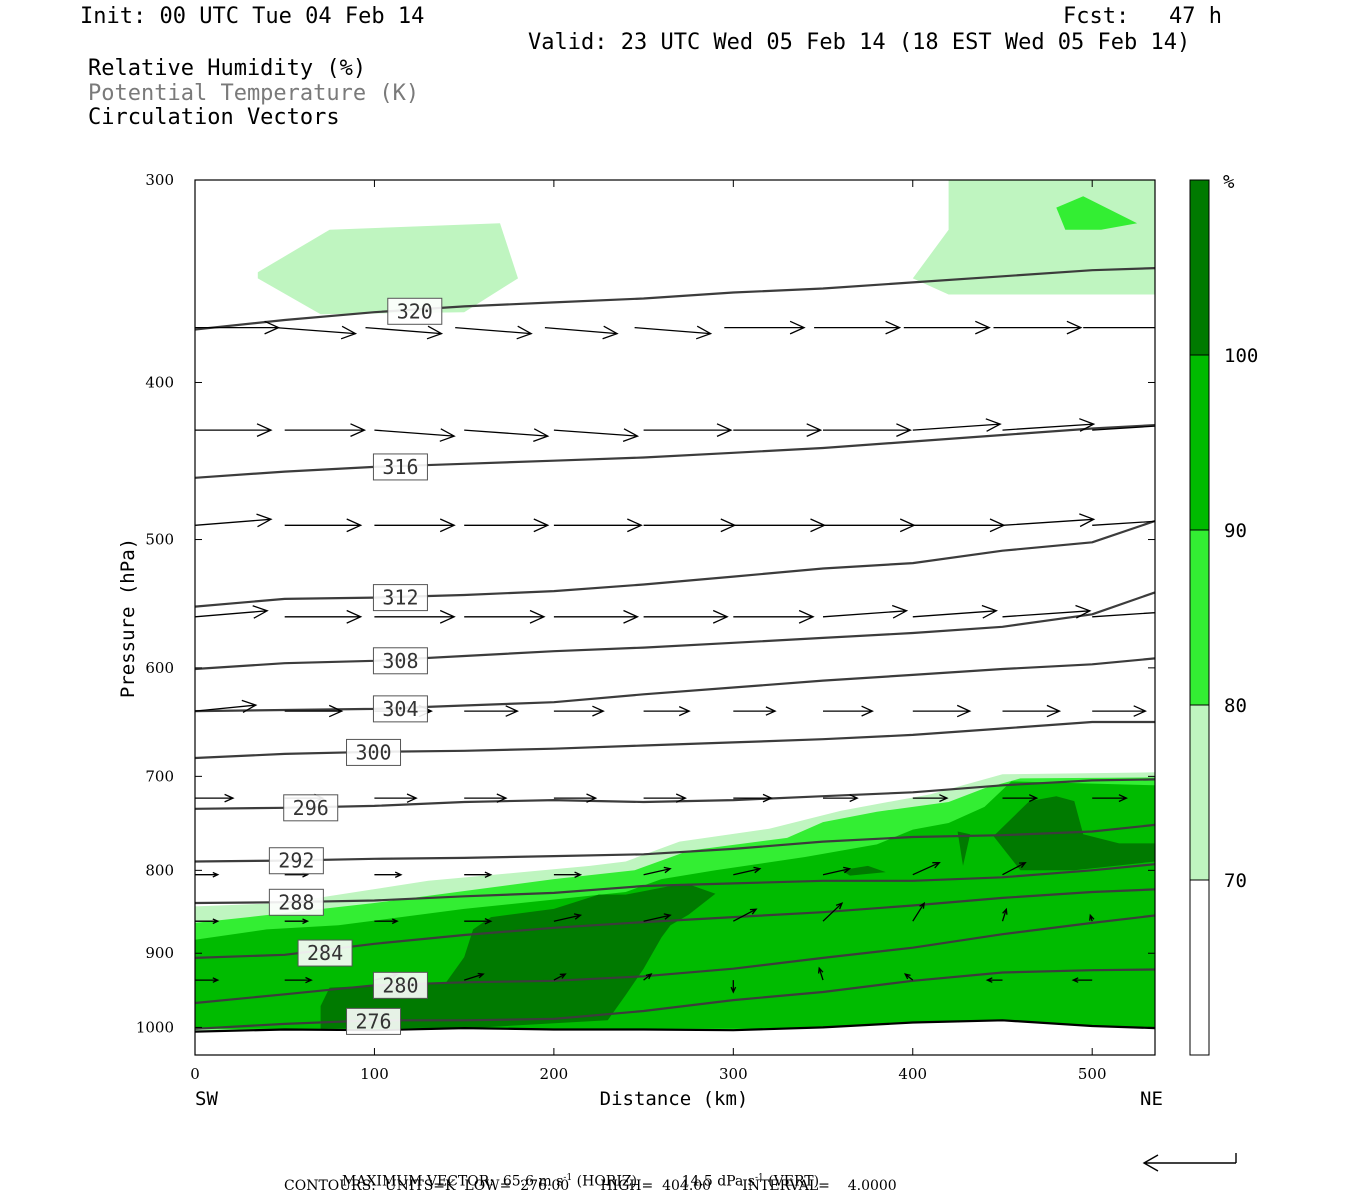  I want to click on isentrope-label-text: 288, so click(296, 902).